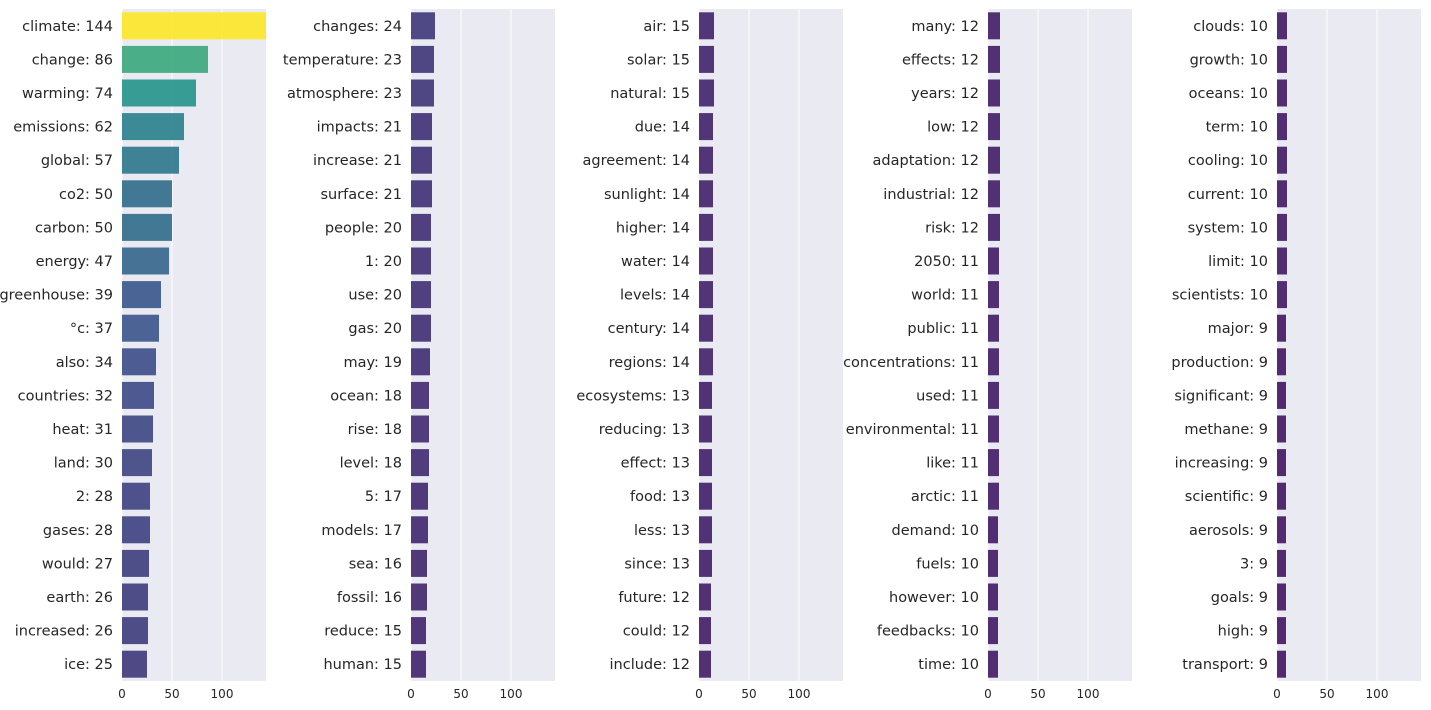 This screenshot has width=1431, height=710. Describe the element at coordinates (658, 60) in the screenshot. I see `category-label: solar: 15` at that location.